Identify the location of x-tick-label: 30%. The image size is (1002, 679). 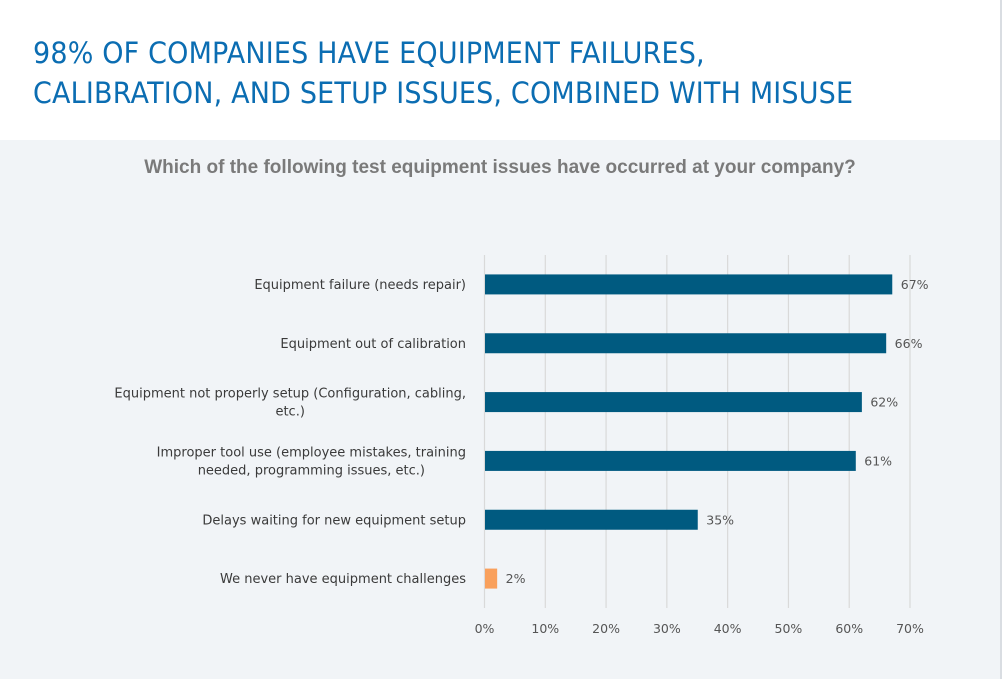
(667, 628).